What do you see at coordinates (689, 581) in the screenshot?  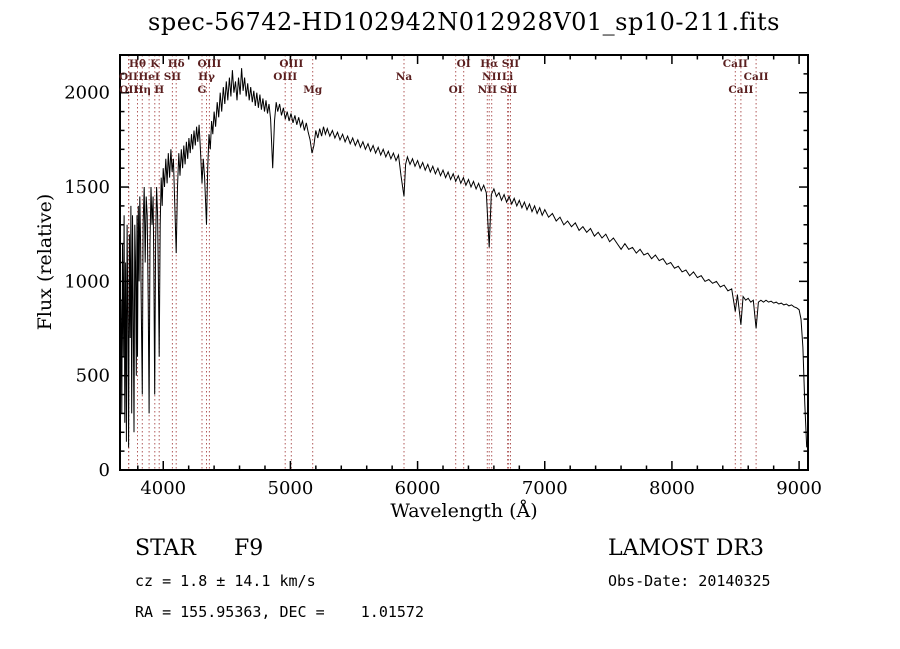 I see `observation-date: Obs-Date: 20140325` at bounding box center [689, 581].